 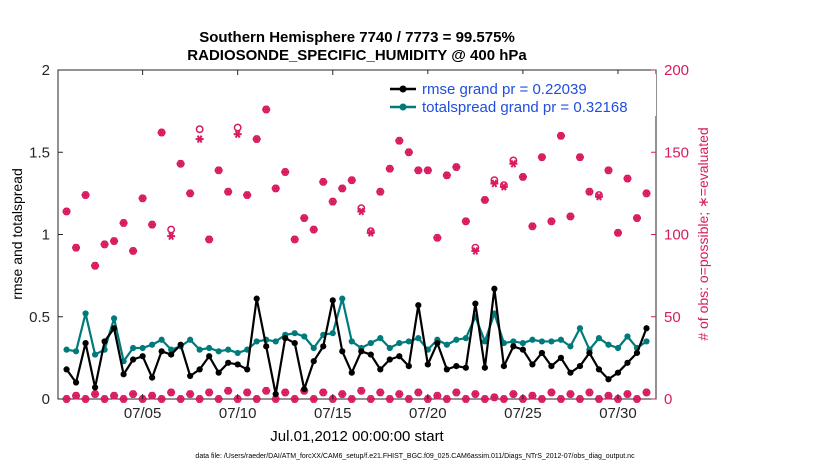 I want to click on right-axis-label: # of obs: o=possible; ∗=evaluated, so click(x=703, y=233).